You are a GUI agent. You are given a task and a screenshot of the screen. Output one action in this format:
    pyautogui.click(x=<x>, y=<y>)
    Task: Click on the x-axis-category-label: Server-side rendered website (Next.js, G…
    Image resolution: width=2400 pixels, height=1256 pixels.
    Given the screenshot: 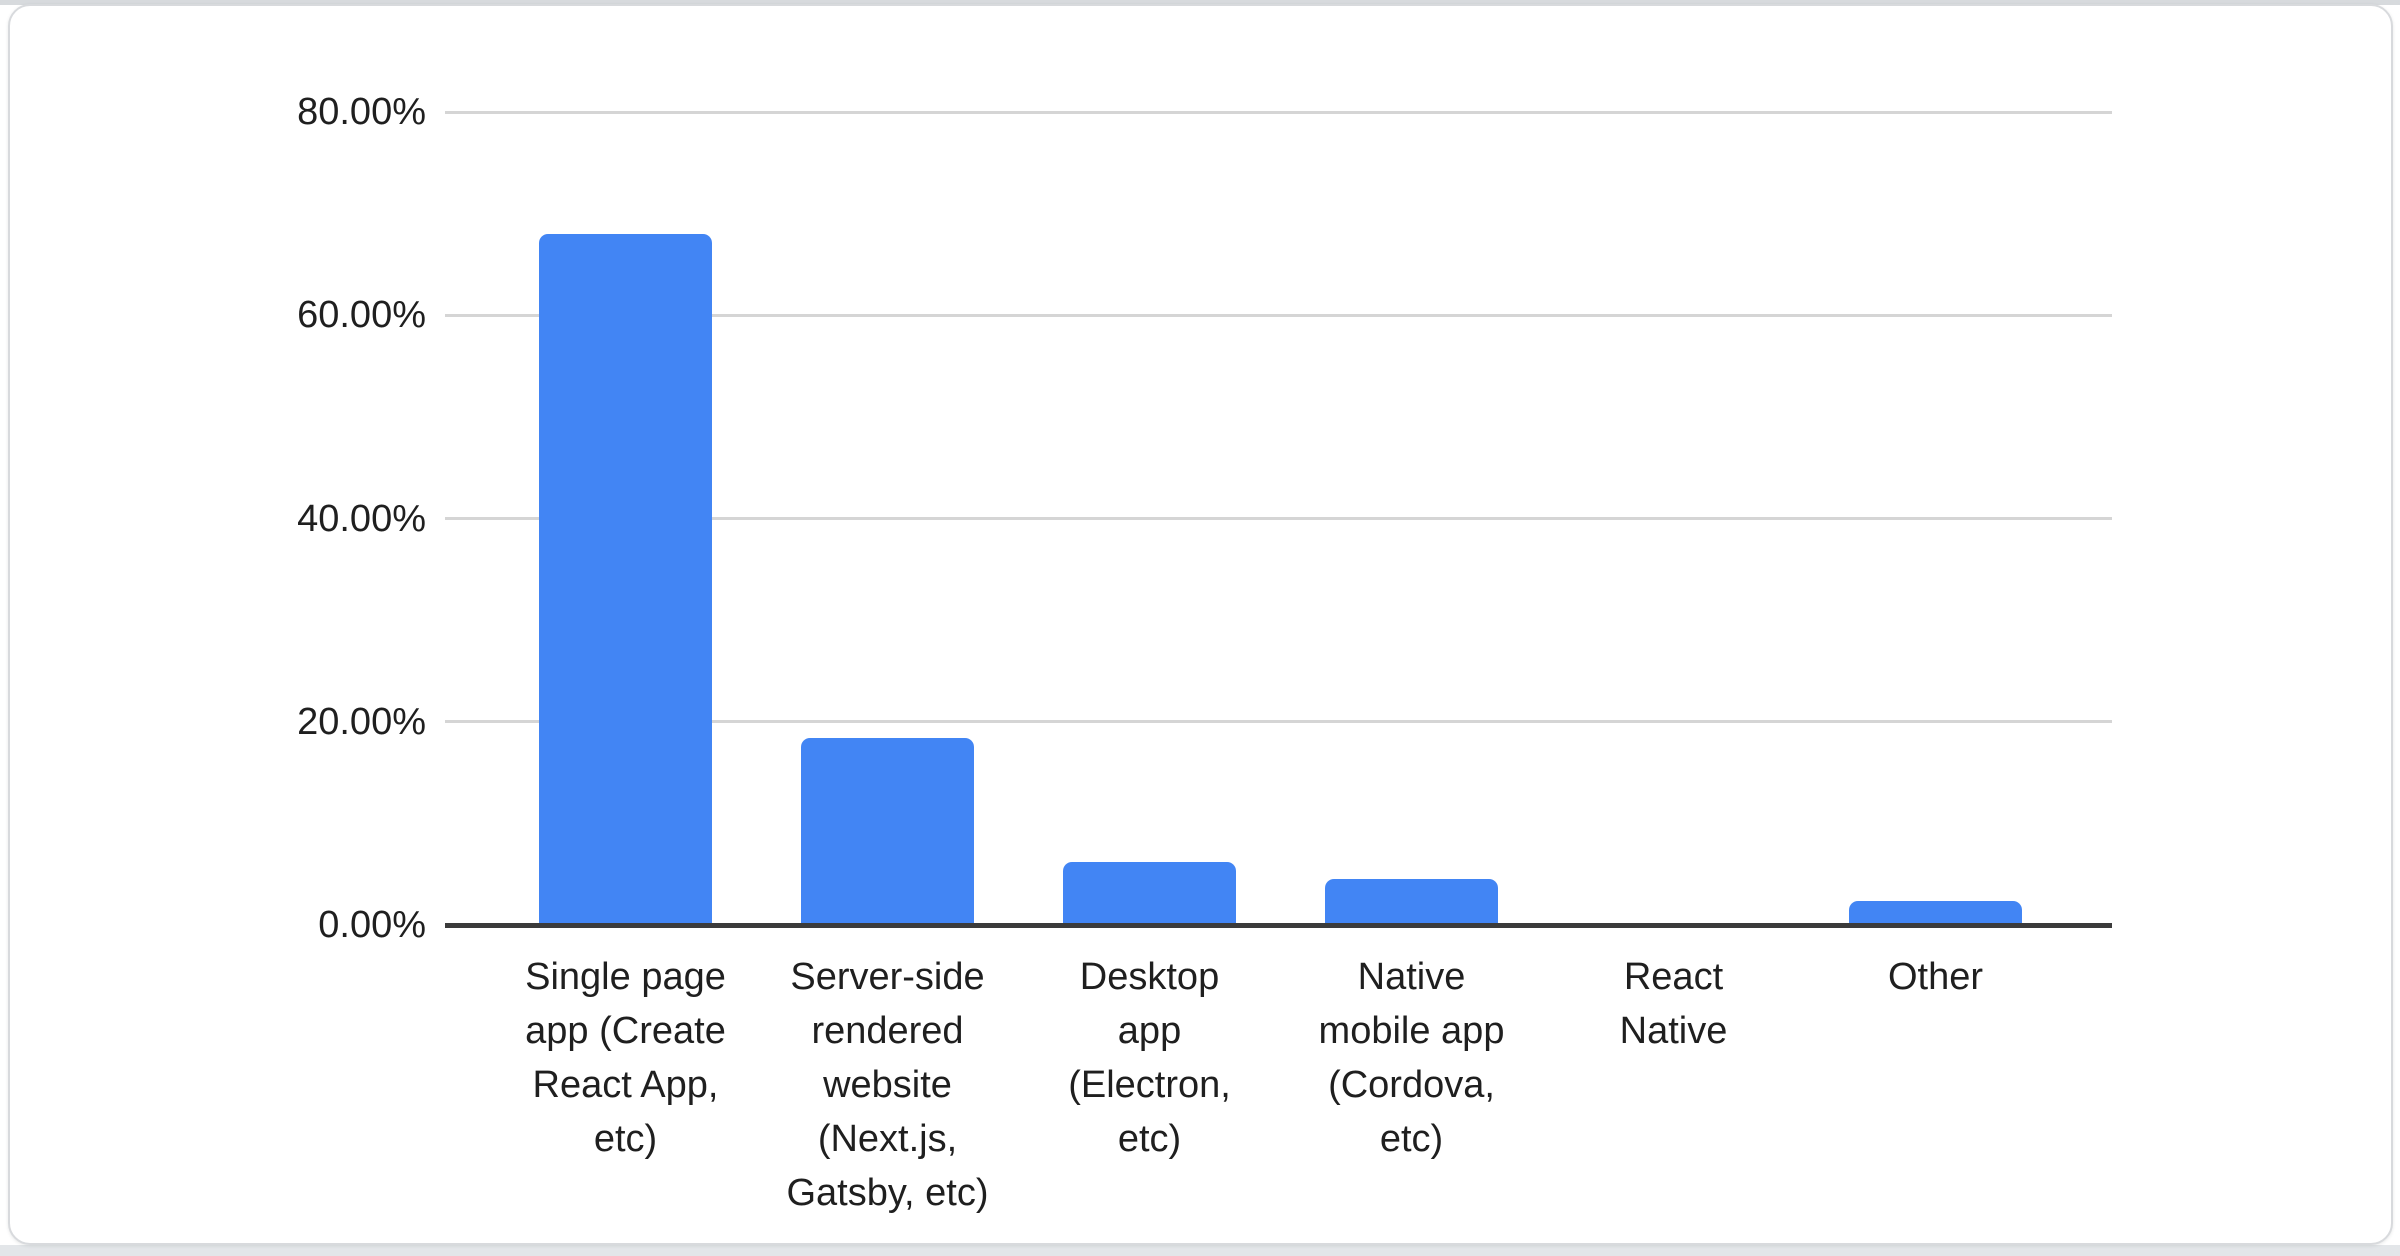 What is the action you would take?
    pyautogui.click(x=887, y=1085)
    